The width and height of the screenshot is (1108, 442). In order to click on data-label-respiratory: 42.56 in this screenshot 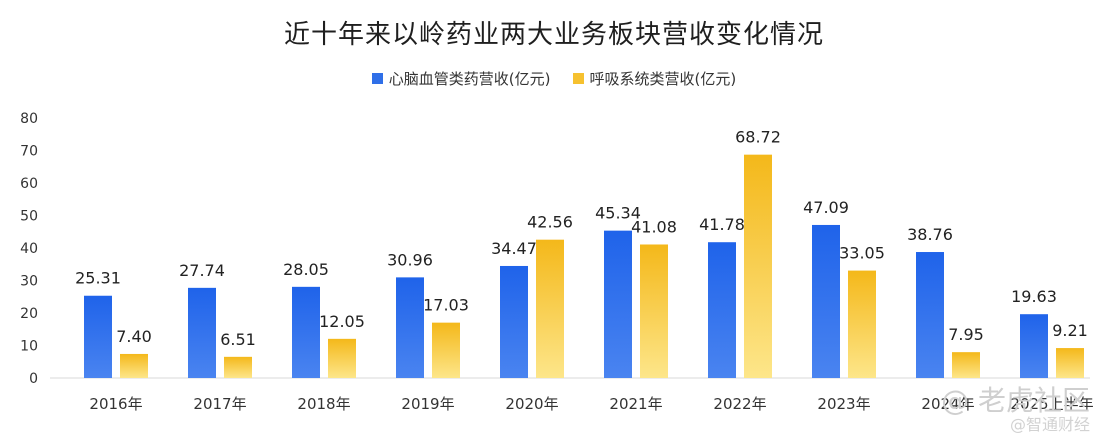, I will do `click(550, 222)`.